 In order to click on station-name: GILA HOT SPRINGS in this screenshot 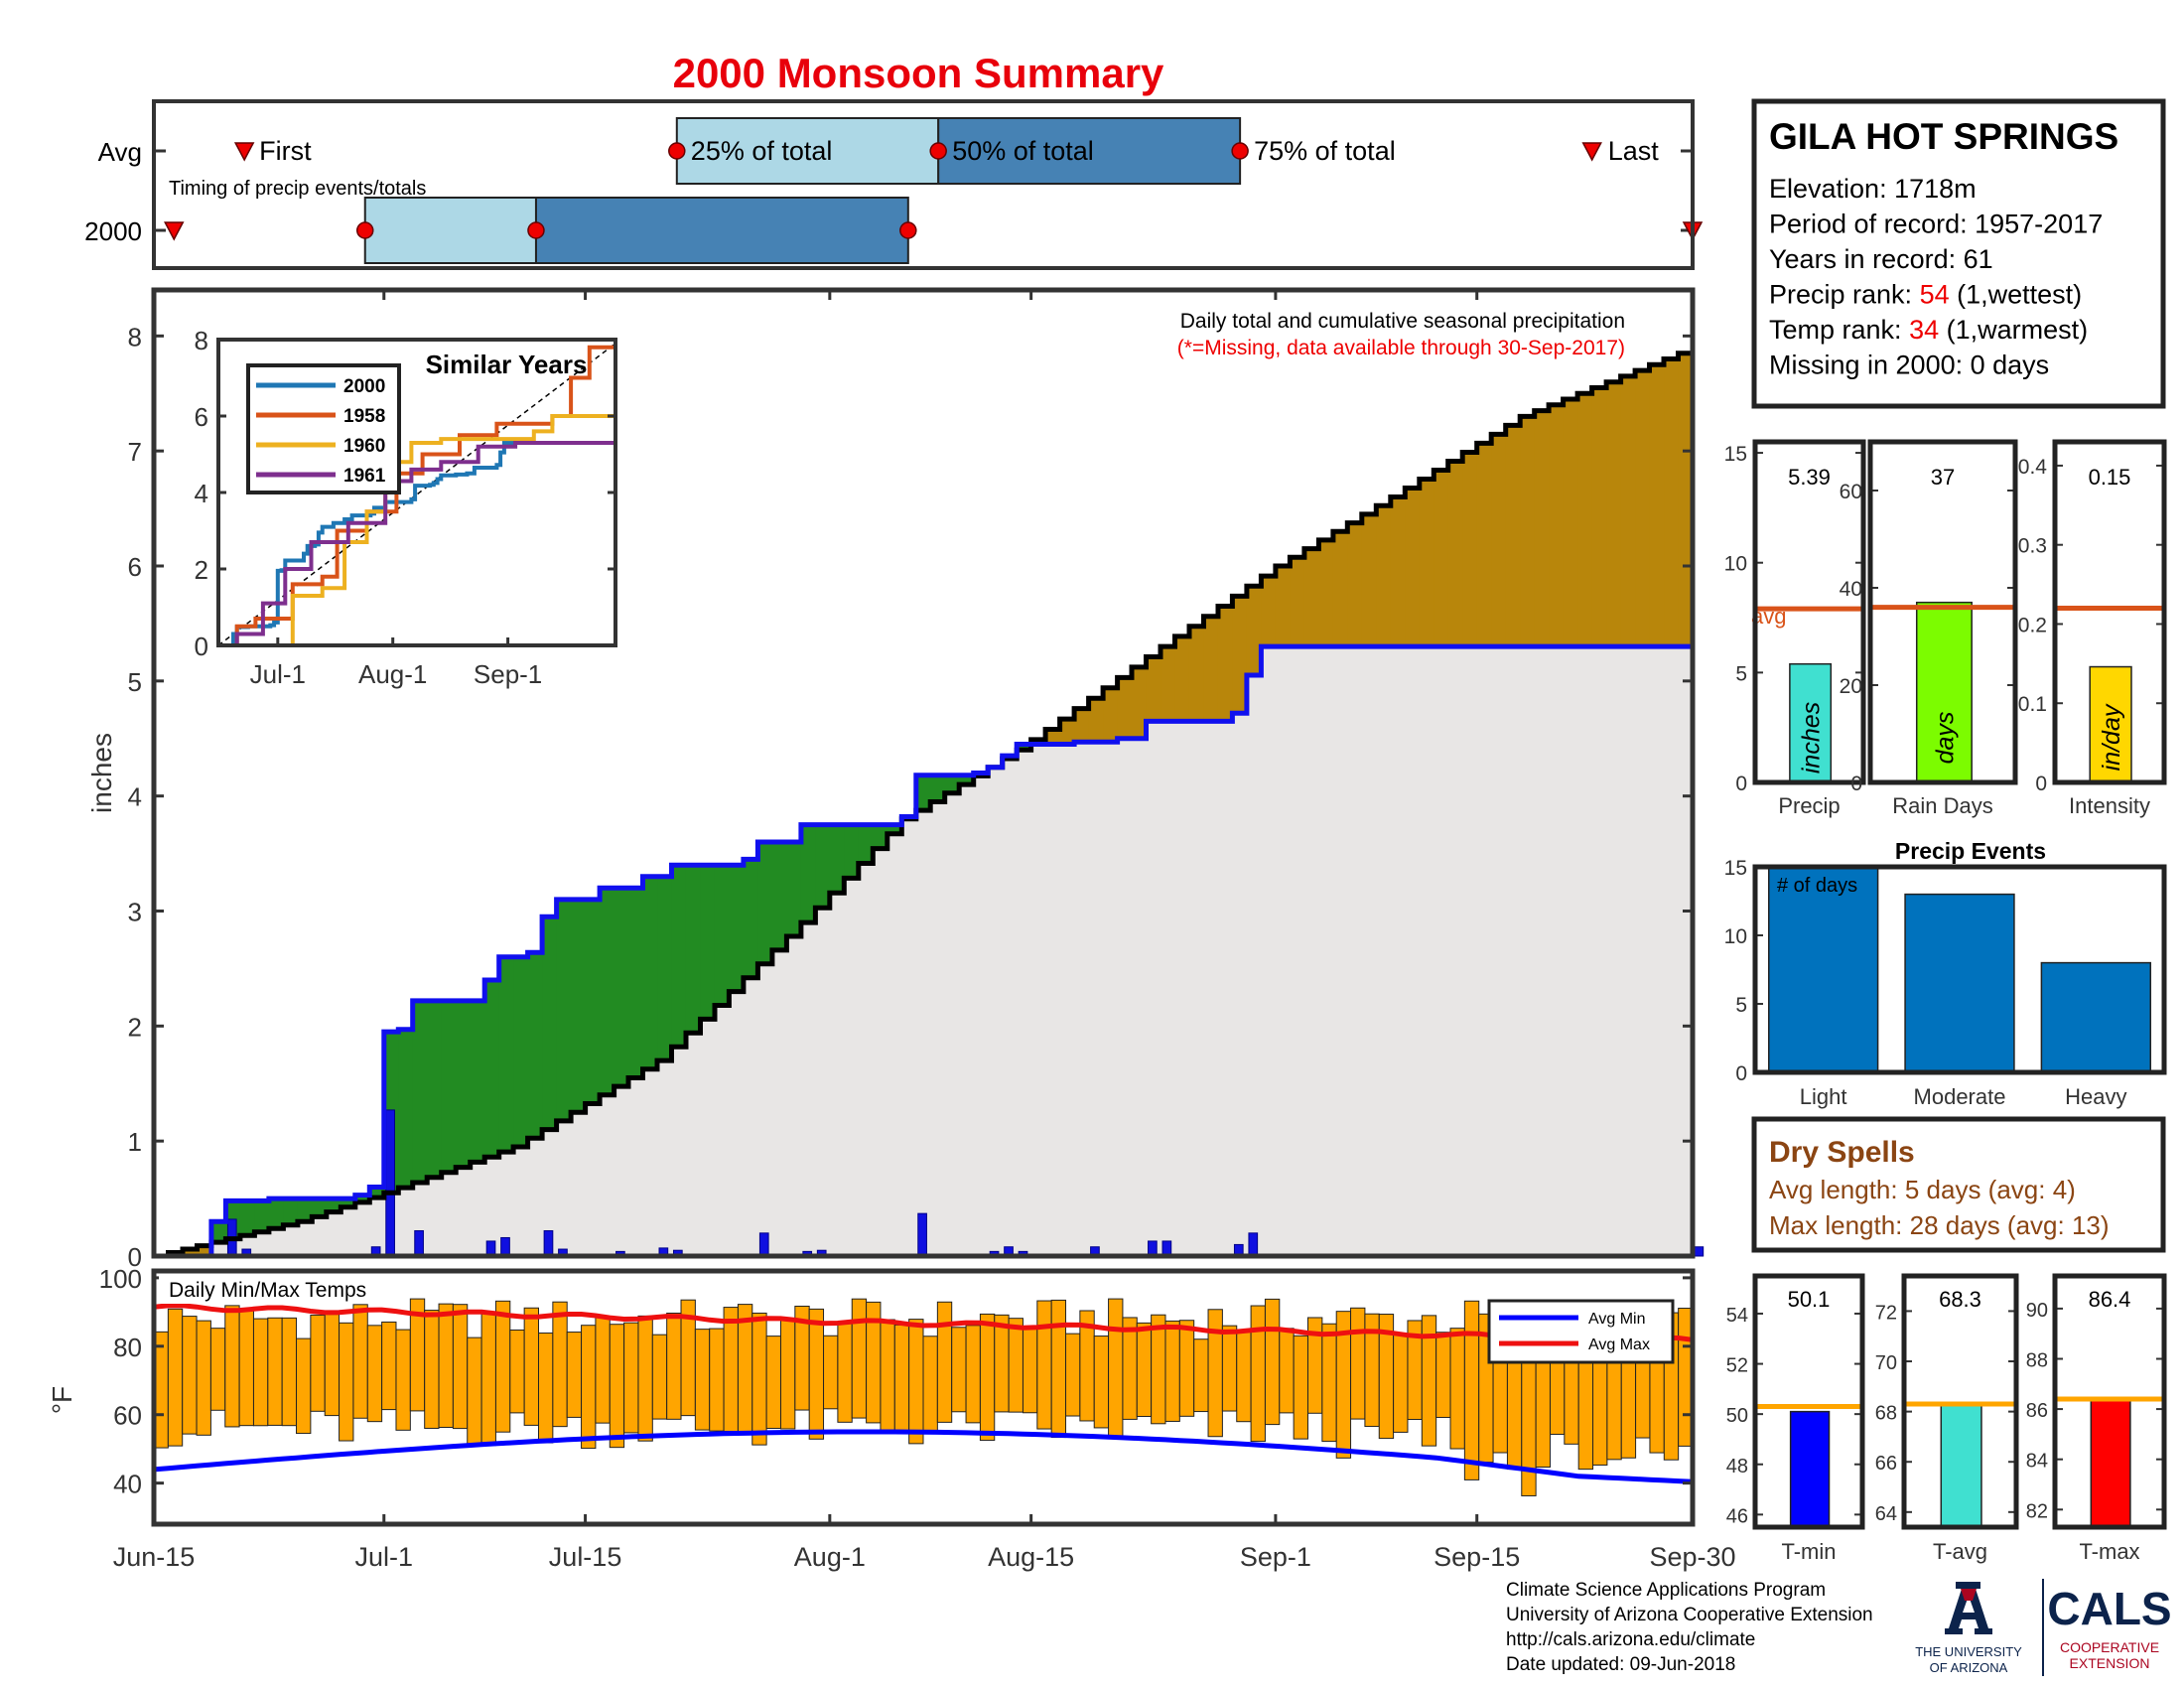, I will do `click(1943, 136)`.